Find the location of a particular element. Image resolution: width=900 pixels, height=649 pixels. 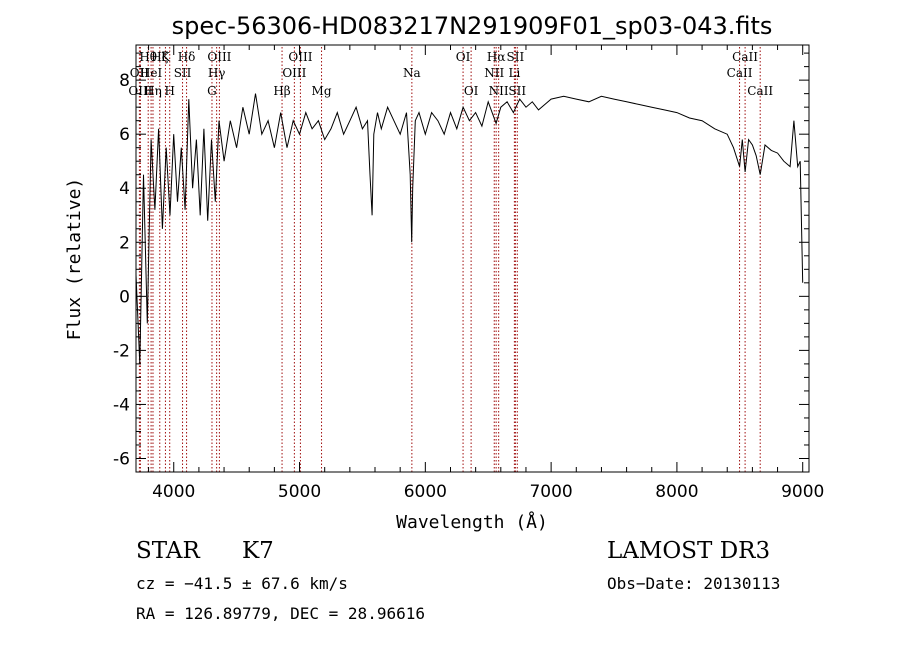

spectral-line-label: H is located at coordinates (169, 91).